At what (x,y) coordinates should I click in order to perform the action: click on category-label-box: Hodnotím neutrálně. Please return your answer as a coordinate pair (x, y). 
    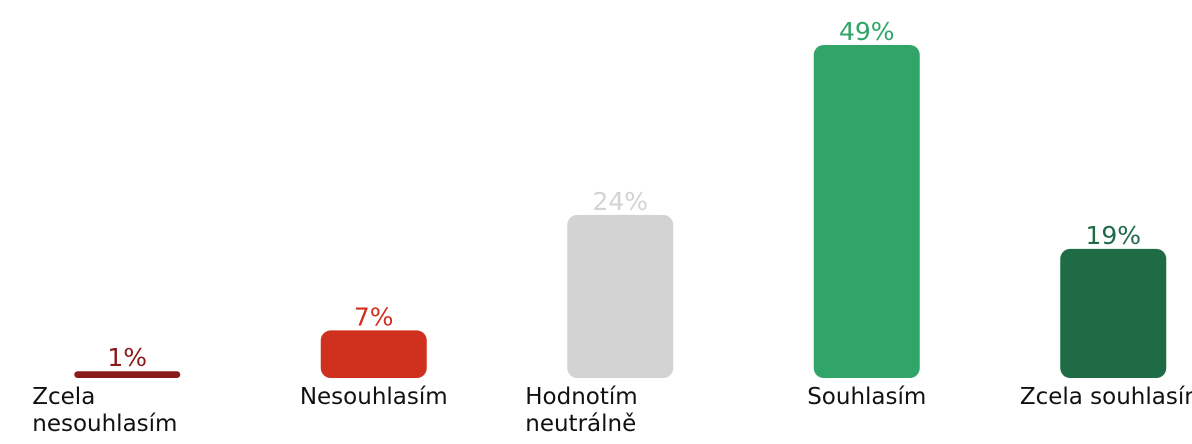
    Looking at the image, I should click on (620, 411).